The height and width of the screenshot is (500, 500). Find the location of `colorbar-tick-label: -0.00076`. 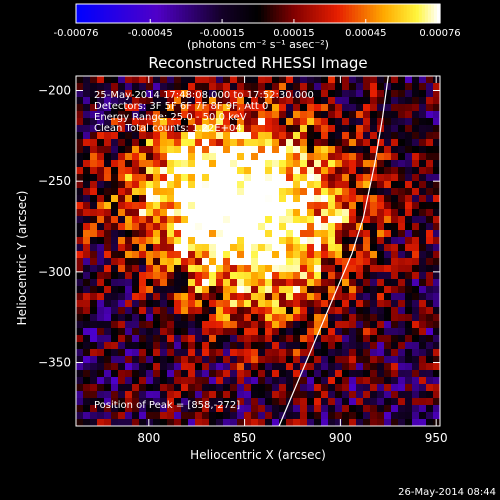

colorbar-tick-label: -0.00076 is located at coordinates (76, 33).